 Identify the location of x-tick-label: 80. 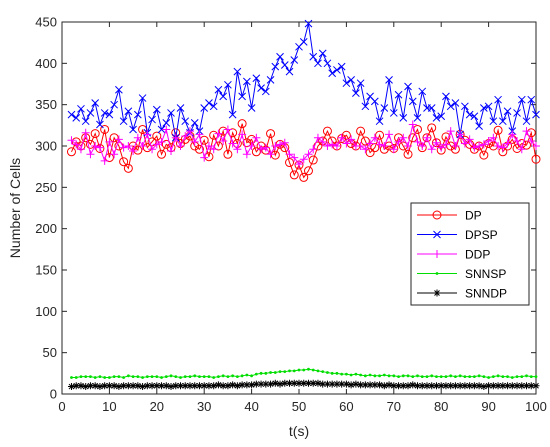
(441, 406).